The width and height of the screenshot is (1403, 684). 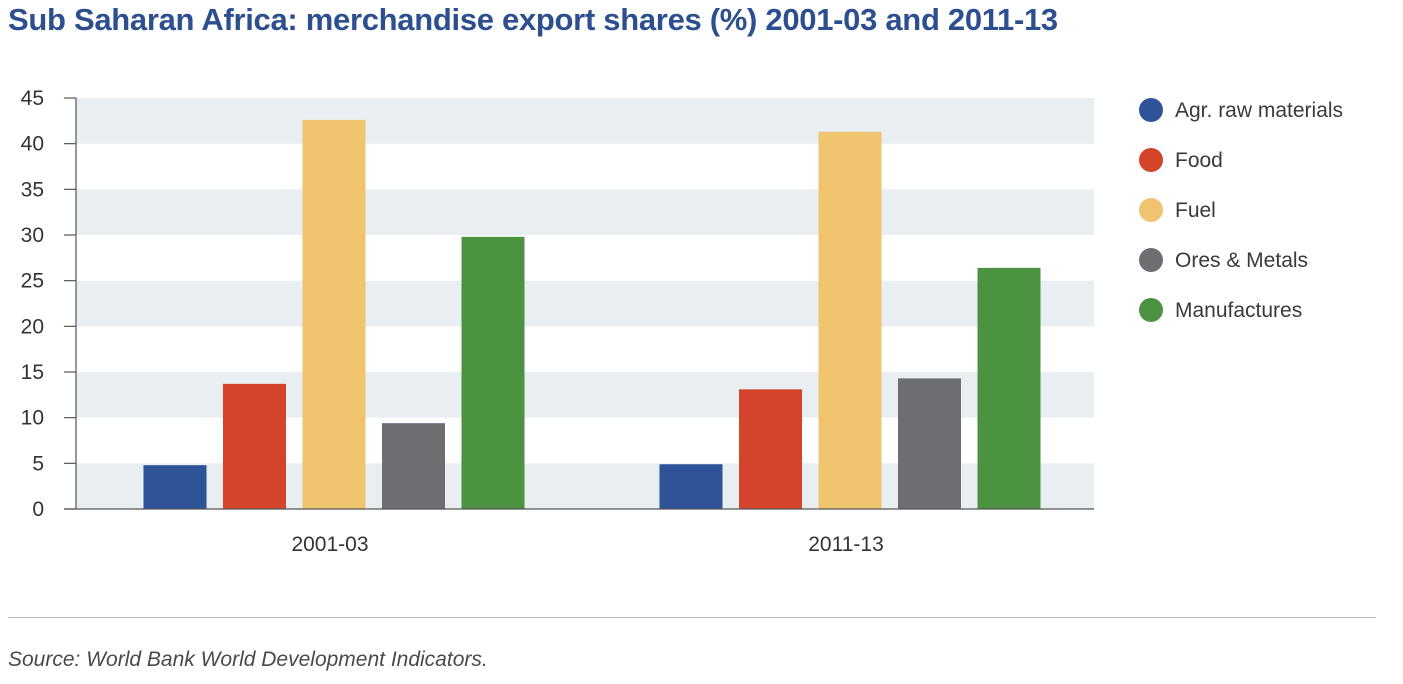 What do you see at coordinates (1241, 260) in the screenshot?
I see `legend-label: Ores & Metals` at bounding box center [1241, 260].